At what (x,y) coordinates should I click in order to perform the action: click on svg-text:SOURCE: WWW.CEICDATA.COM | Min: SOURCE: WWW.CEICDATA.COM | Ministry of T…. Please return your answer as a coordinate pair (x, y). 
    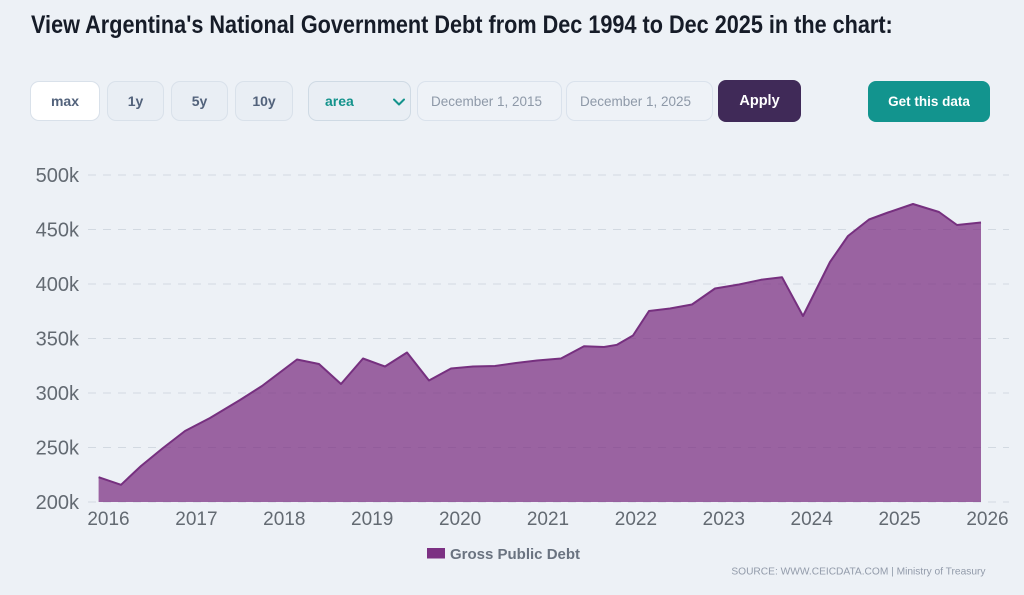
    Looking at the image, I should click on (858, 572).